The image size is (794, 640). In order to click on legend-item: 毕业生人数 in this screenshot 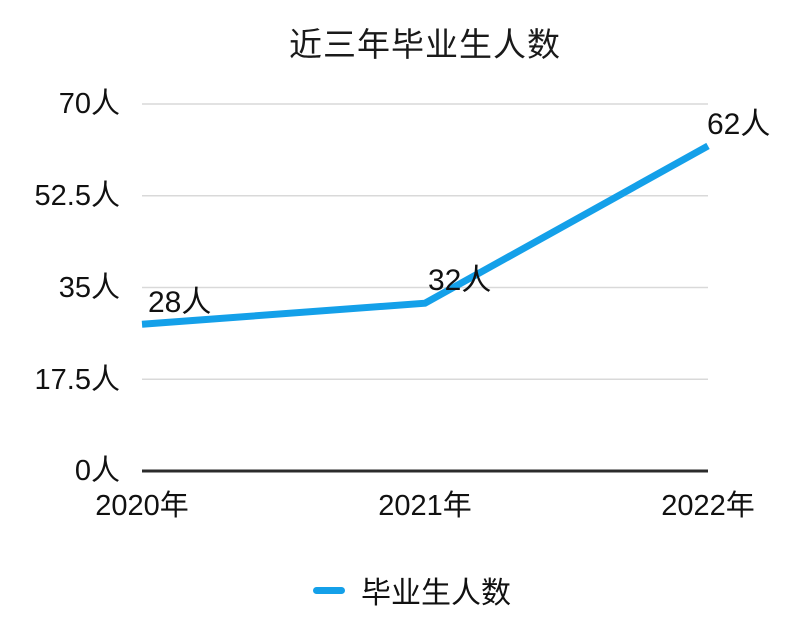, I will do `click(412, 590)`.